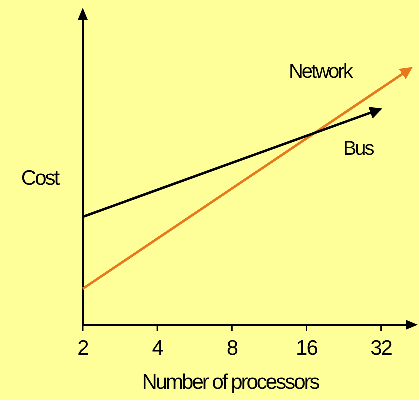  Describe the element at coordinates (231, 382) in the screenshot. I see `x-axis-title: Number of processors` at that location.